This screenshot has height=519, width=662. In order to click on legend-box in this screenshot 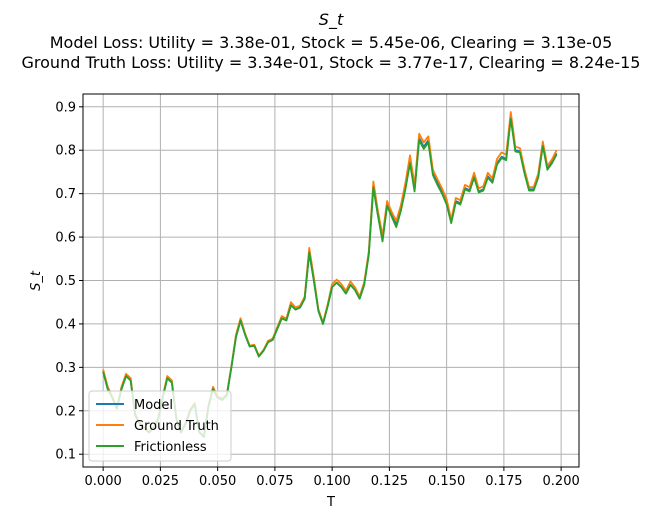, I will do `click(160, 426)`.